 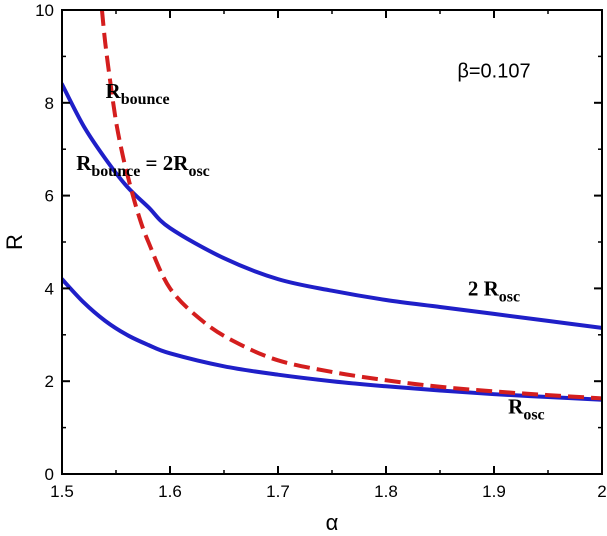 I want to click on y-tick-label: 2, so click(x=49, y=381).